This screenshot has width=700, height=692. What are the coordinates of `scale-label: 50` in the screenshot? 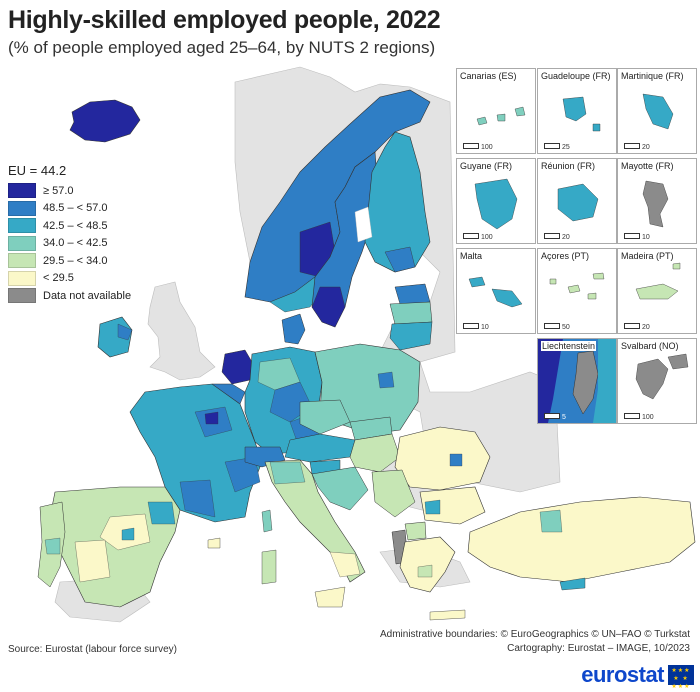 It's located at (566, 327).